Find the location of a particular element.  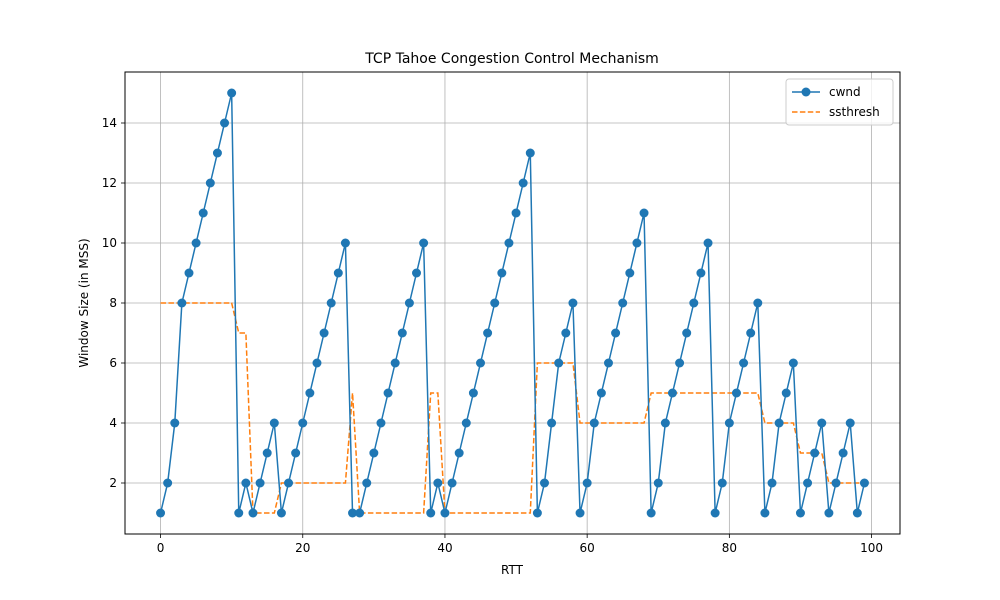

legend-label-ssthresh: ssthresh is located at coordinates (854, 112).